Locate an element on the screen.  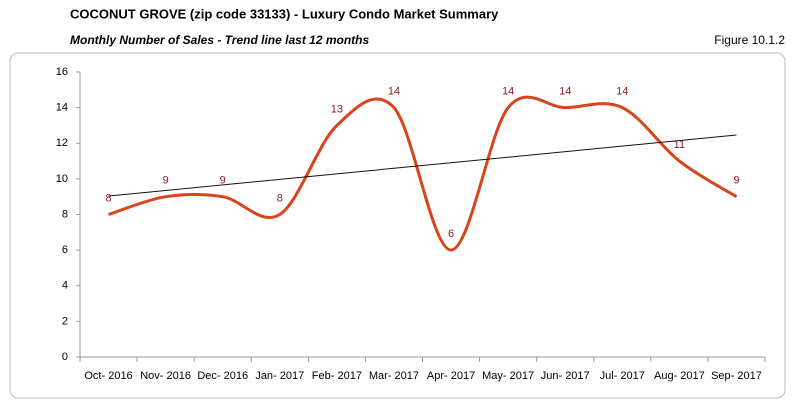
x-tick-label: Jan- 2017 is located at coordinates (279, 376).